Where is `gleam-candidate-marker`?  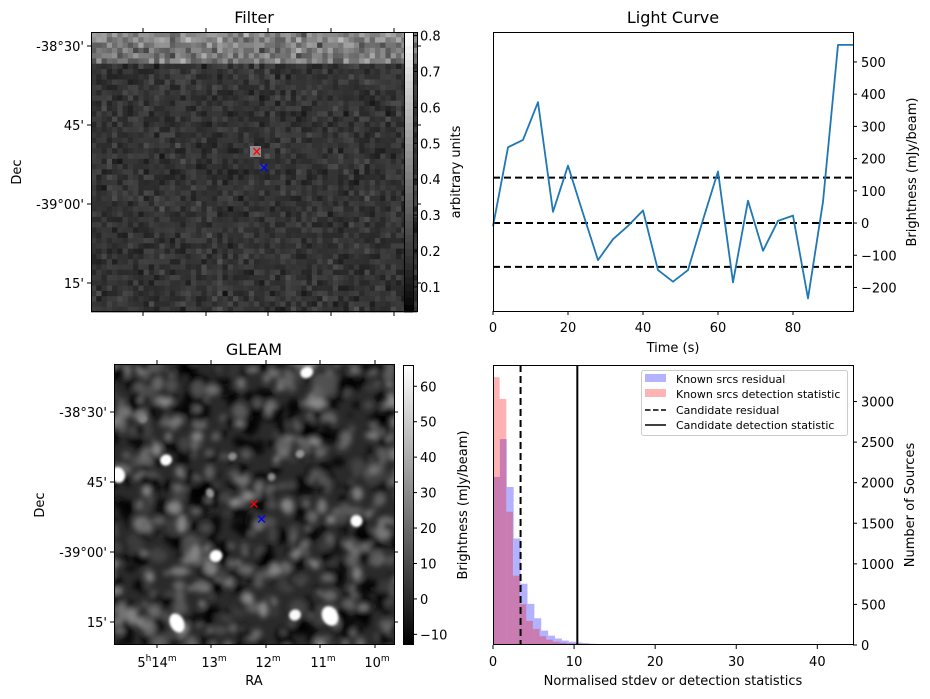 gleam-candidate-marker is located at coordinates (254, 504).